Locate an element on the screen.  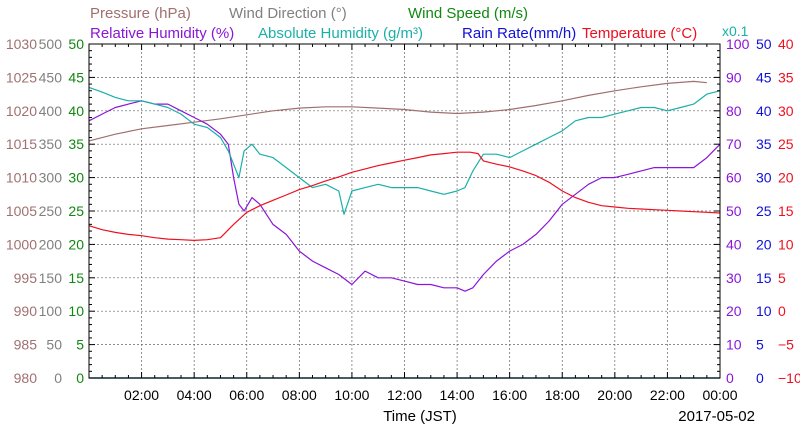
y-tick-label-wind_dir: 150 is located at coordinates (51, 278).